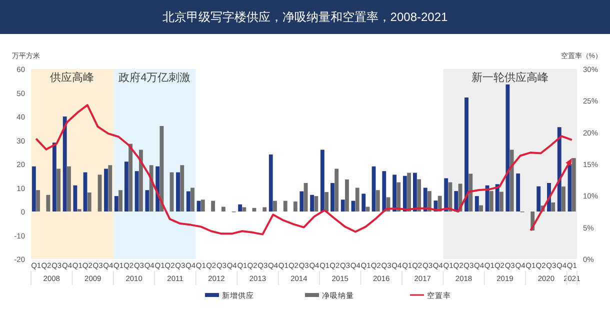  Describe the element at coordinates (510, 77) in the screenshot. I see `band-label: 新一轮供应高峰` at that location.